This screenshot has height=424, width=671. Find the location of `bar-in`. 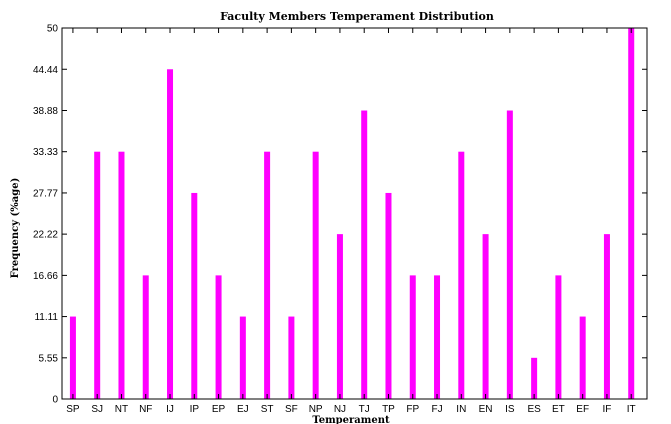

bar-in is located at coordinates (461, 275).